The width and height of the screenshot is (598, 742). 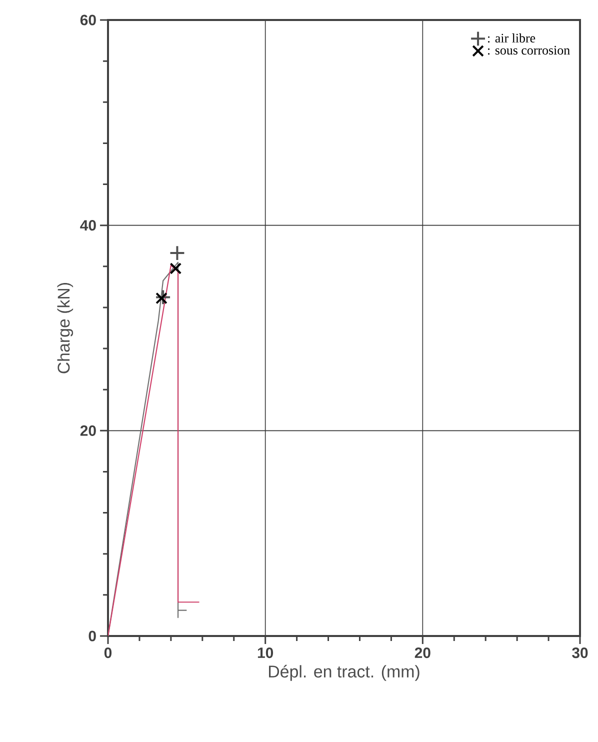 What do you see at coordinates (108, 652) in the screenshot?
I see `x-tick-label: 0` at bounding box center [108, 652].